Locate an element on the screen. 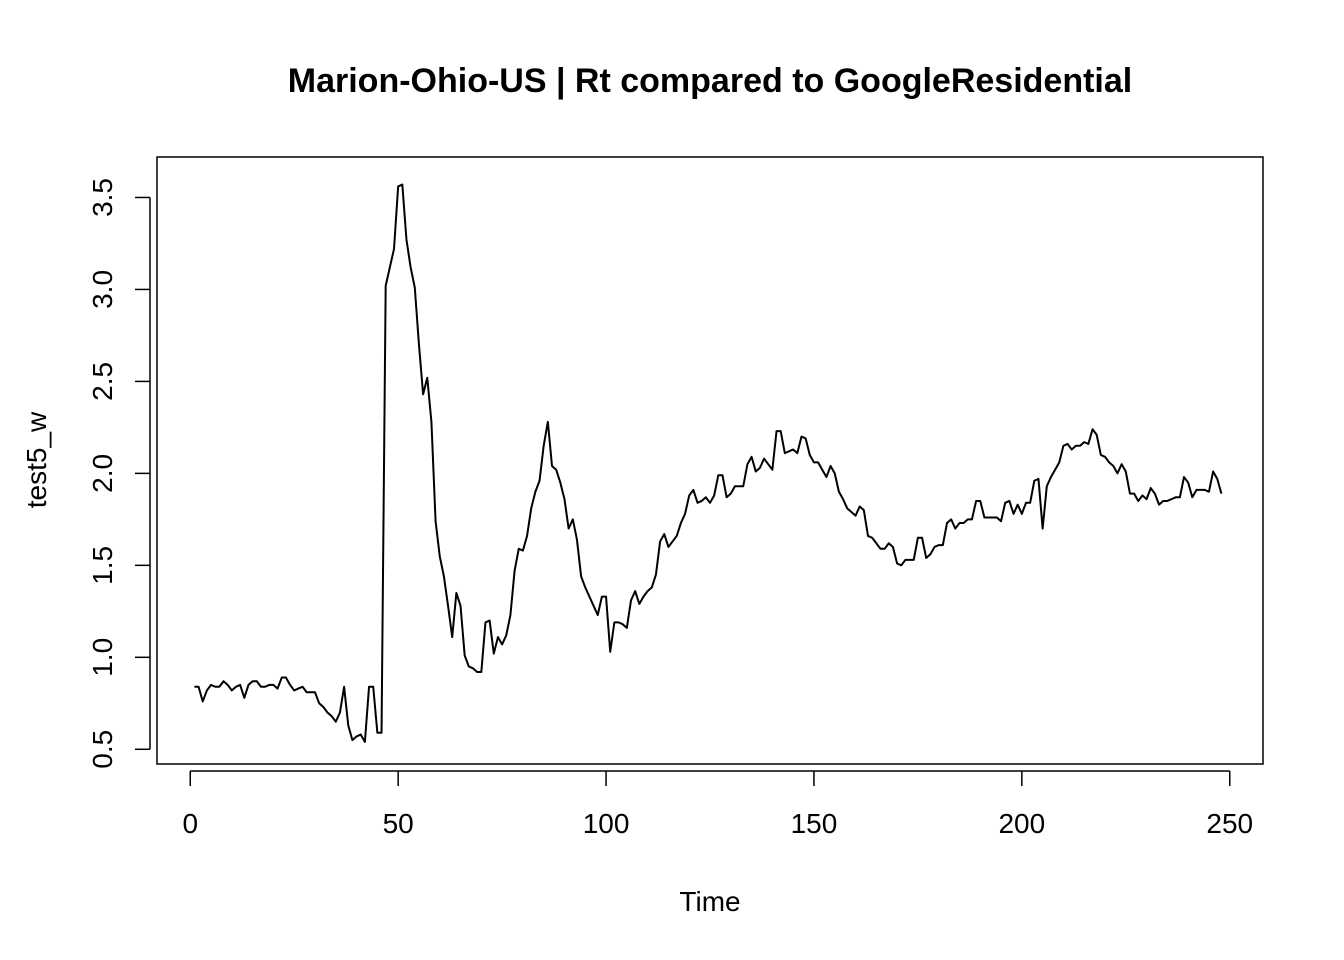  x-tick-label: 0 is located at coordinates (190, 823).